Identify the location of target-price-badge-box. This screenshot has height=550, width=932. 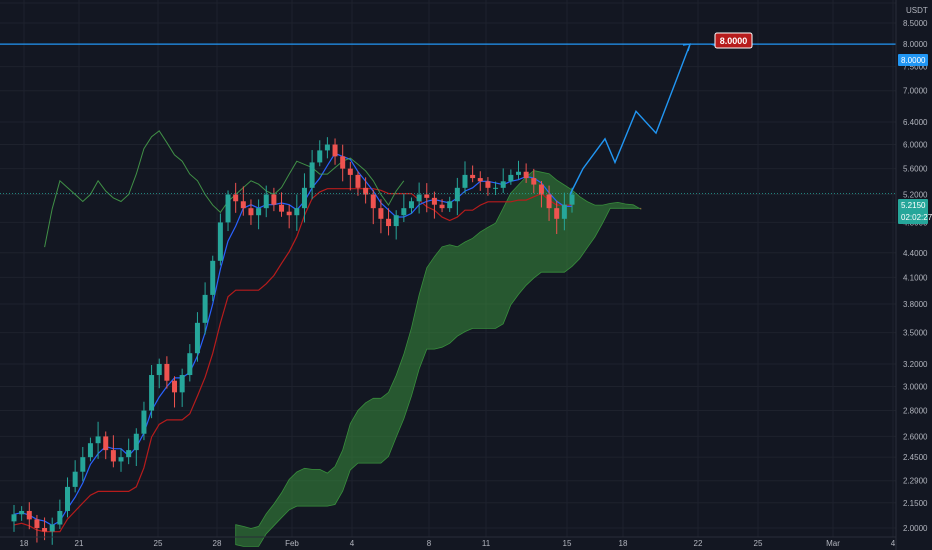
(913, 60).